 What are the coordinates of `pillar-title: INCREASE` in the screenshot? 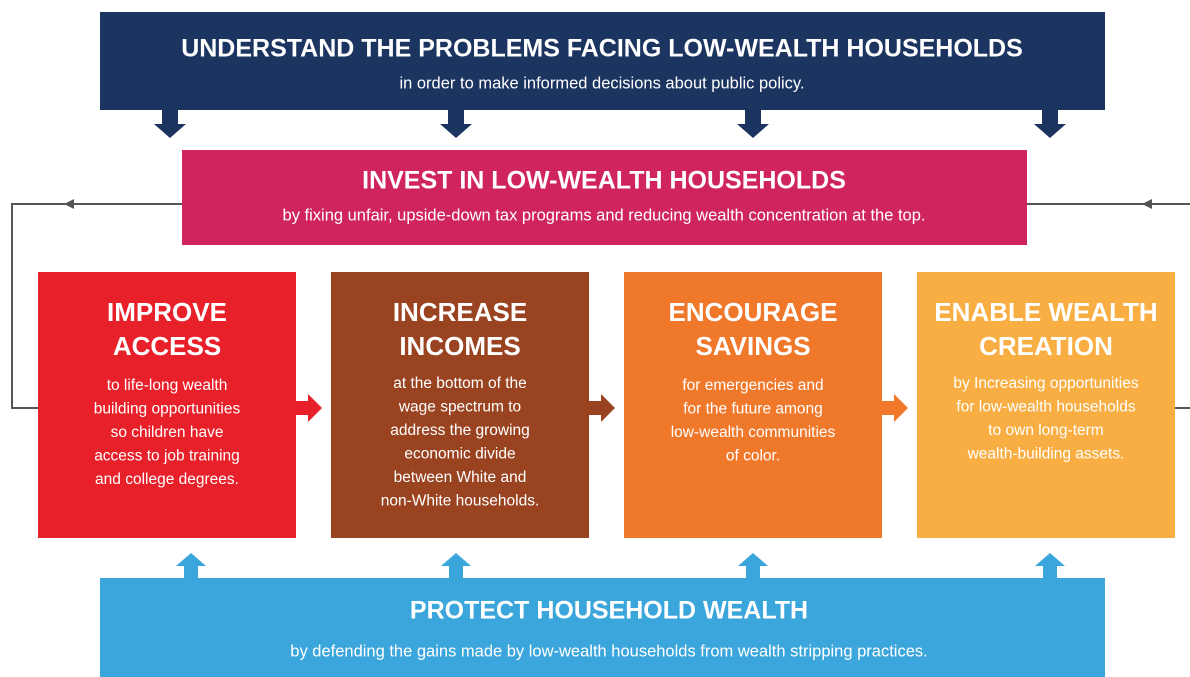 It's located at (460, 312).